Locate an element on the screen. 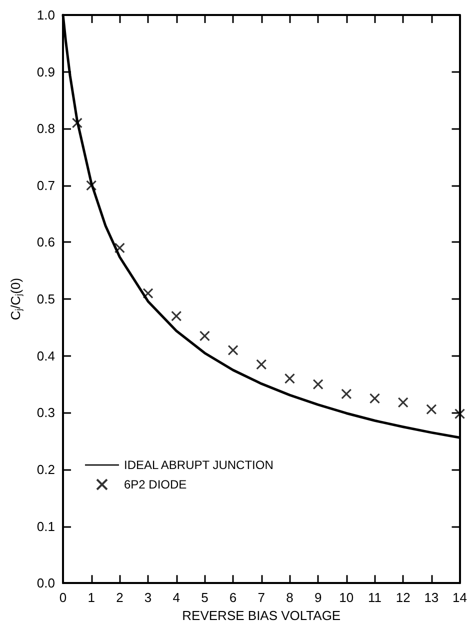 This screenshot has height=627, width=470. y-axis-title: Cj/Cj(0) is located at coordinates (16, 299).